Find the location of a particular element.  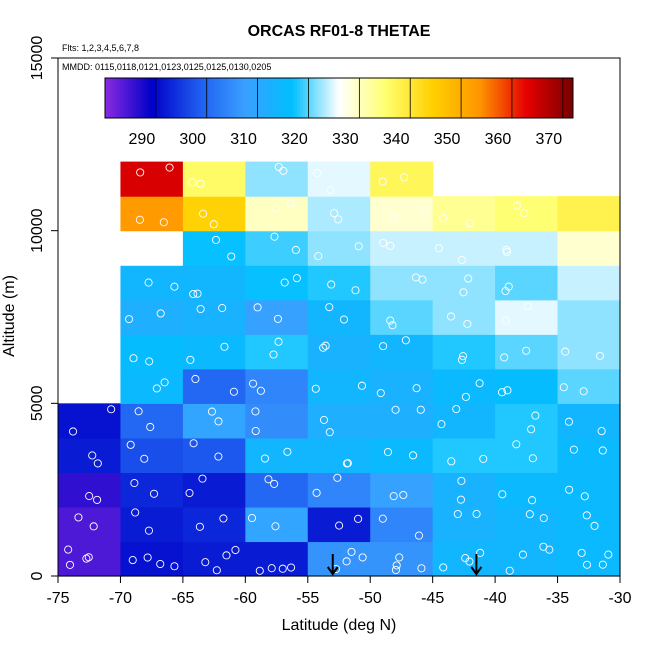

x-tick-label: -65 is located at coordinates (182, 598).